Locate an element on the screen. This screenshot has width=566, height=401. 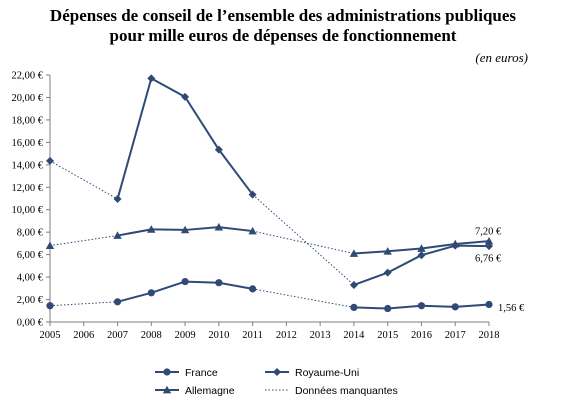
y-tick-label: 22,00 € is located at coordinates (28, 76).